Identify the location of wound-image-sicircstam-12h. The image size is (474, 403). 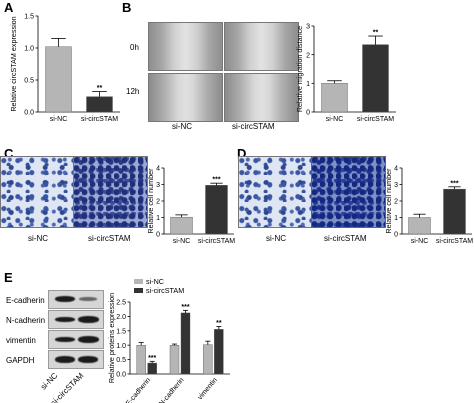
(261, 97).